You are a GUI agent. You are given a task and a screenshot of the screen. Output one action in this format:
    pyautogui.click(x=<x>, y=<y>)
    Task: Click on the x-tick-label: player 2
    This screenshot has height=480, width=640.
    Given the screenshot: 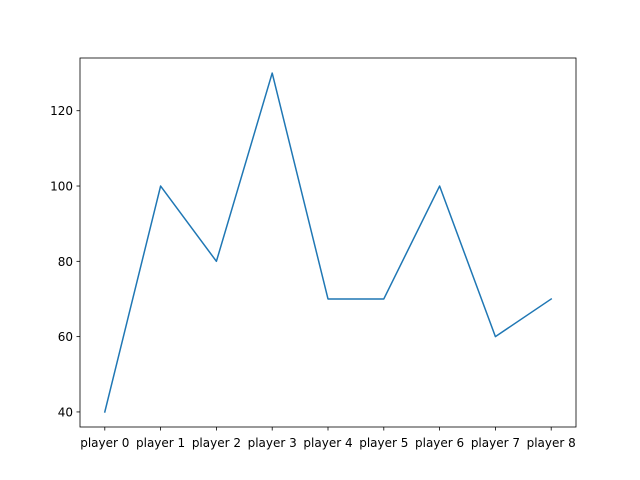 What is the action you would take?
    pyautogui.click(x=216, y=443)
    